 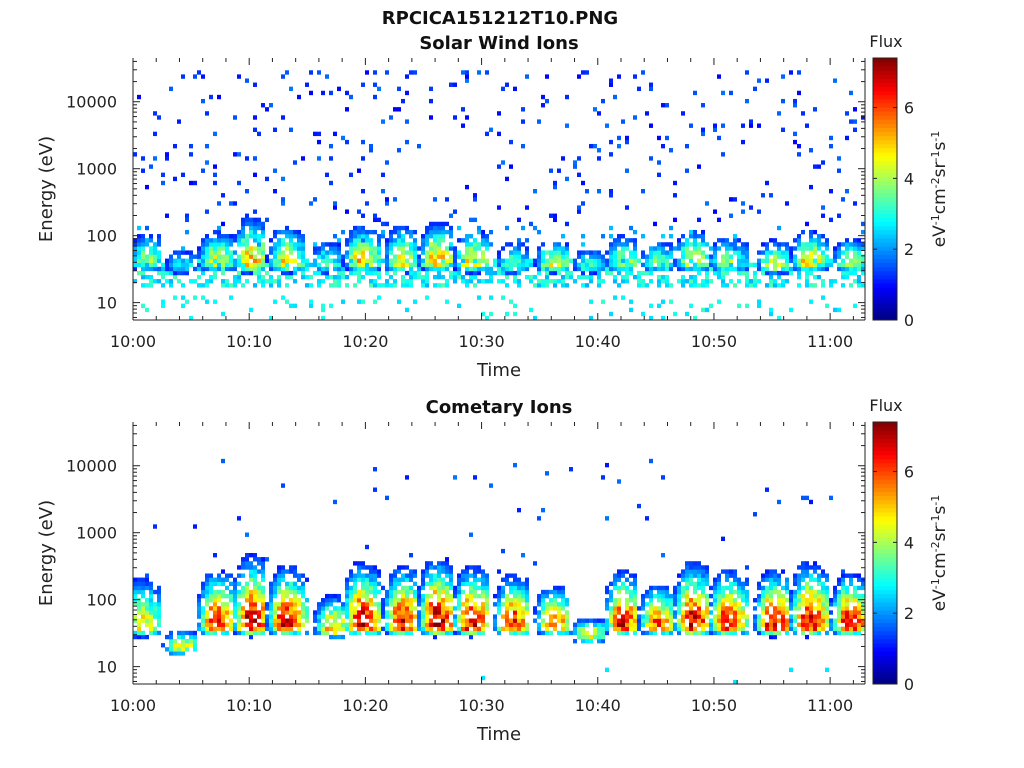 What do you see at coordinates (107, 667) in the screenshot?
I see `y-tick-label: 10` at bounding box center [107, 667].